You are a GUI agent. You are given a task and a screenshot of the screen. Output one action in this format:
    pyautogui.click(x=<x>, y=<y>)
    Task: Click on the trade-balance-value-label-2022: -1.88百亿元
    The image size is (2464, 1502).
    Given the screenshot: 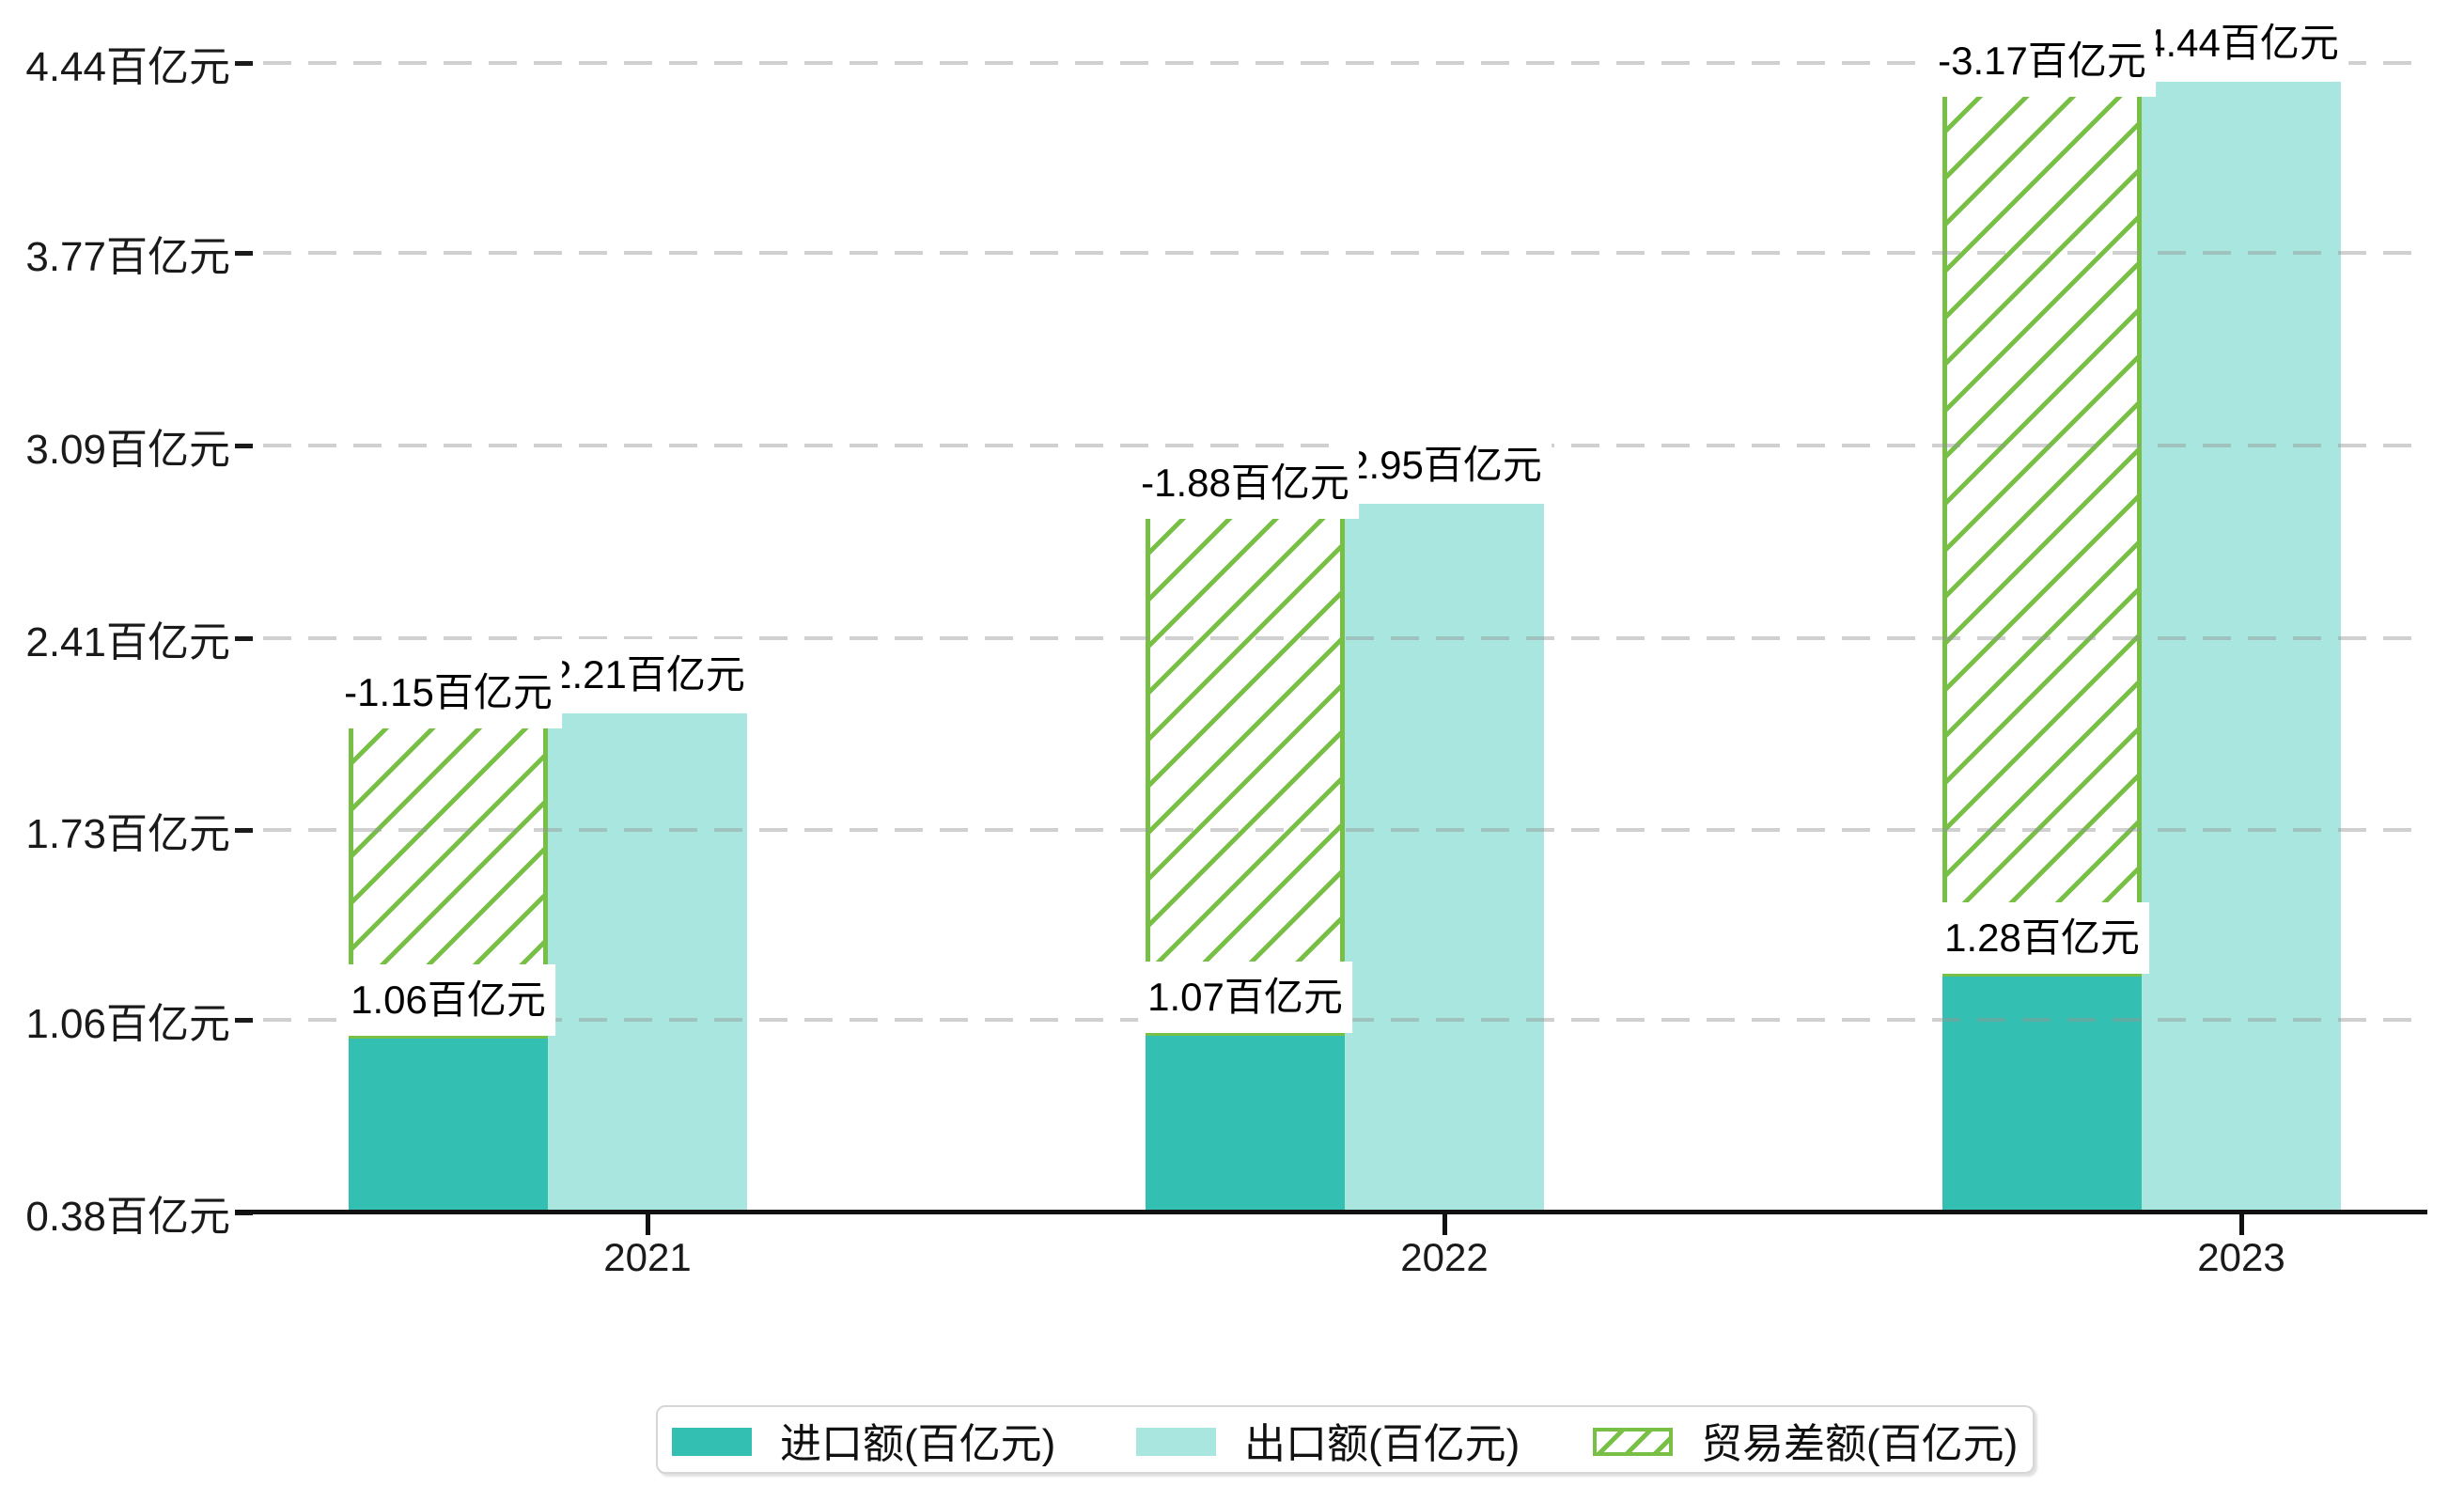 What is the action you would take?
    pyautogui.click(x=1245, y=482)
    